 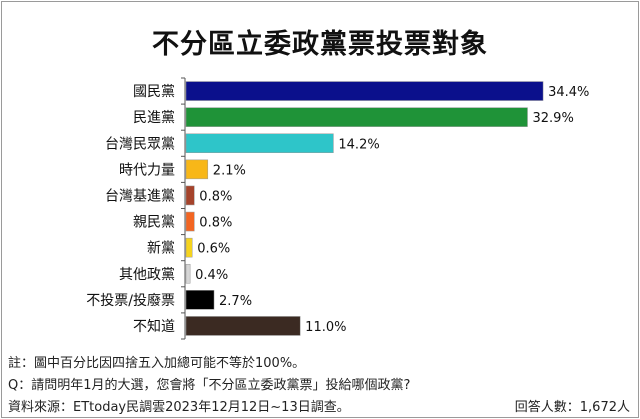 What do you see at coordinates (325, 327) in the screenshot?
I see `value-label: 11.0%` at bounding box center [325, 327].